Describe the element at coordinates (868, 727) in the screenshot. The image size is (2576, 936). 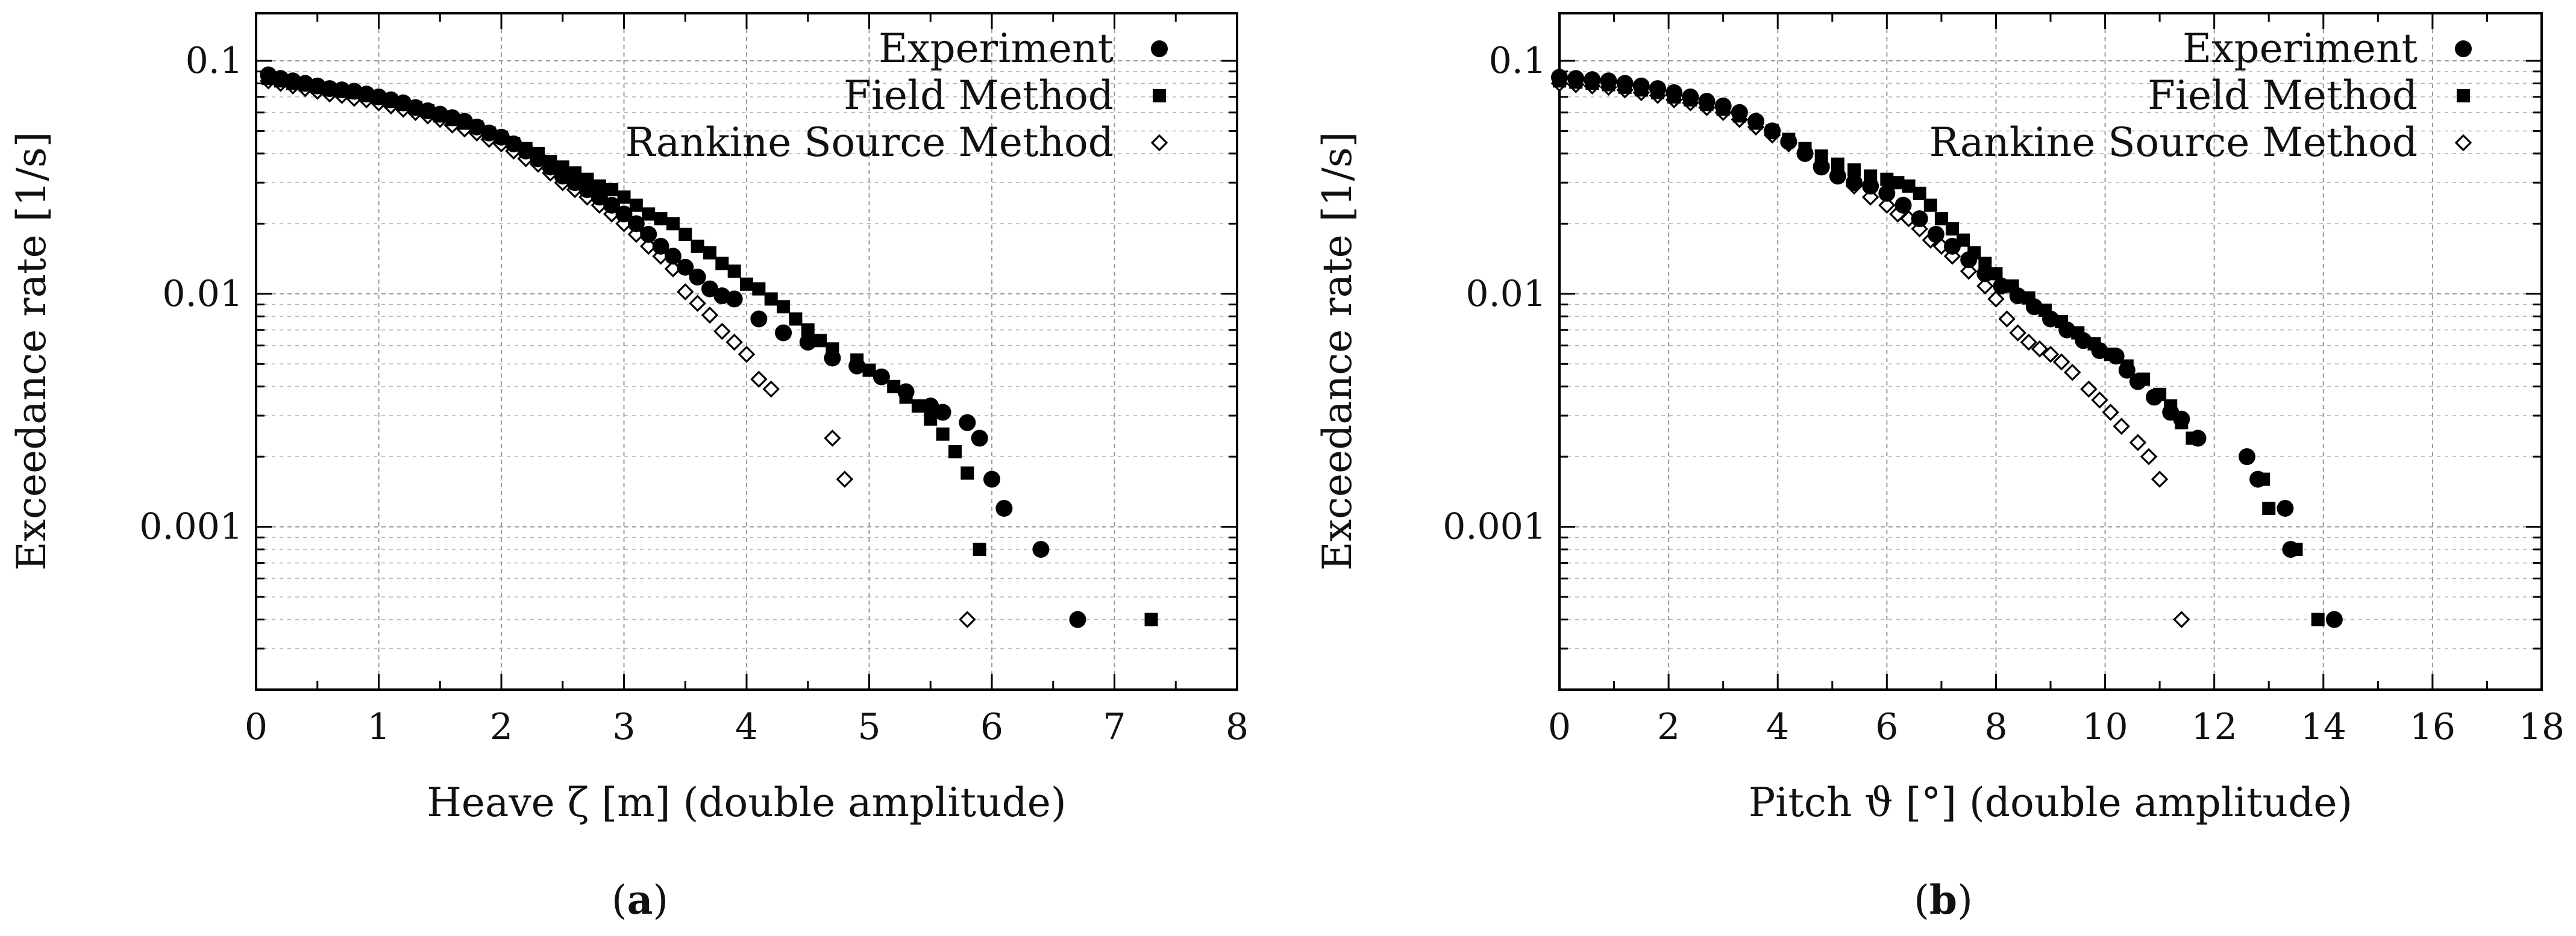
I see `x-tick-label: 5` at that location.